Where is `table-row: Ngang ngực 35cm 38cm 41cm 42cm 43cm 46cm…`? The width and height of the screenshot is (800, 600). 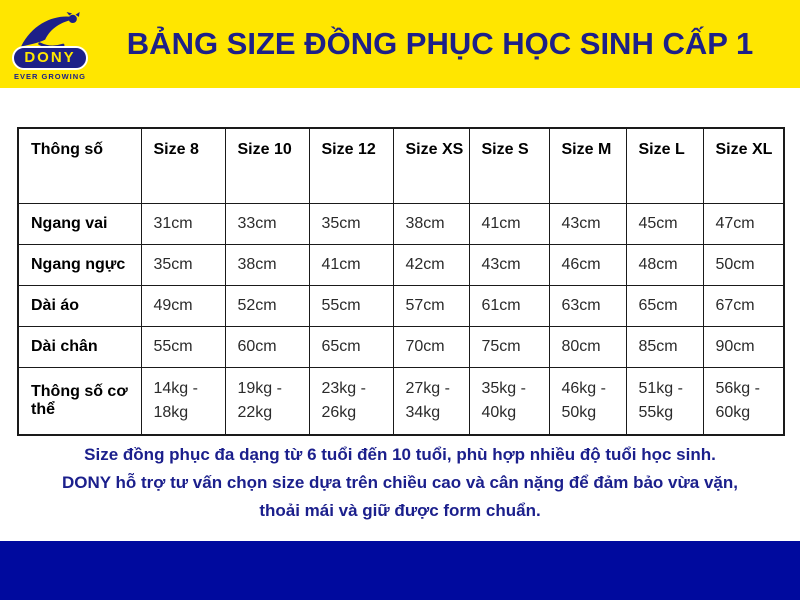
table-row: Ngang ngực 35cm 38cm 41cm 42cm 43cm 46cm… is located at coordinates (401, 265).